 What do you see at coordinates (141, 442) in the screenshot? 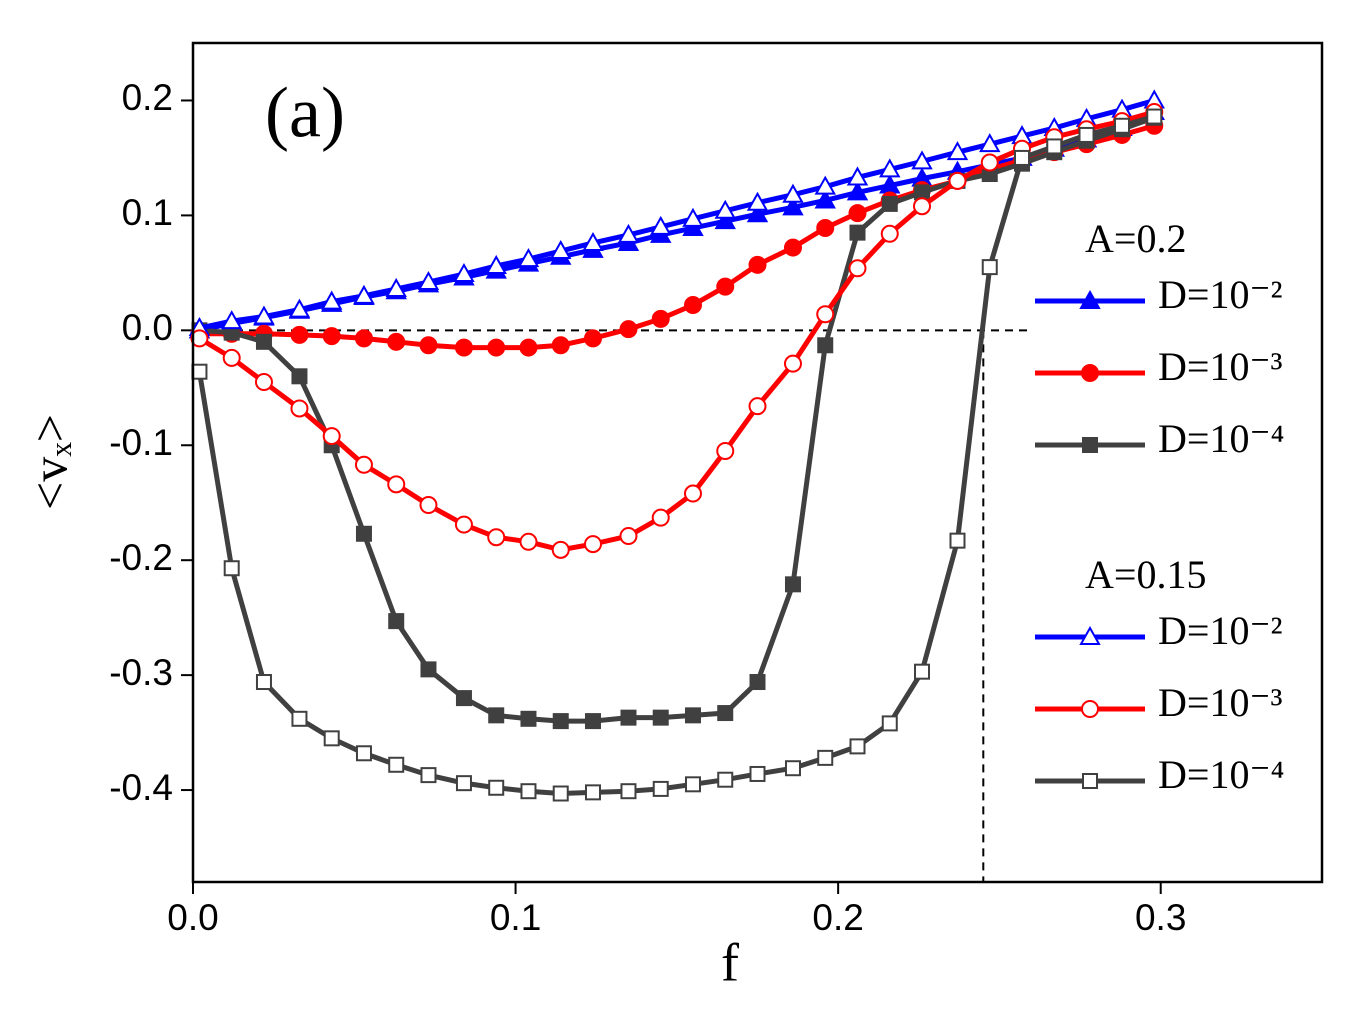
I see `y-tick-label: -0.1` at bounding box center [141, 442].